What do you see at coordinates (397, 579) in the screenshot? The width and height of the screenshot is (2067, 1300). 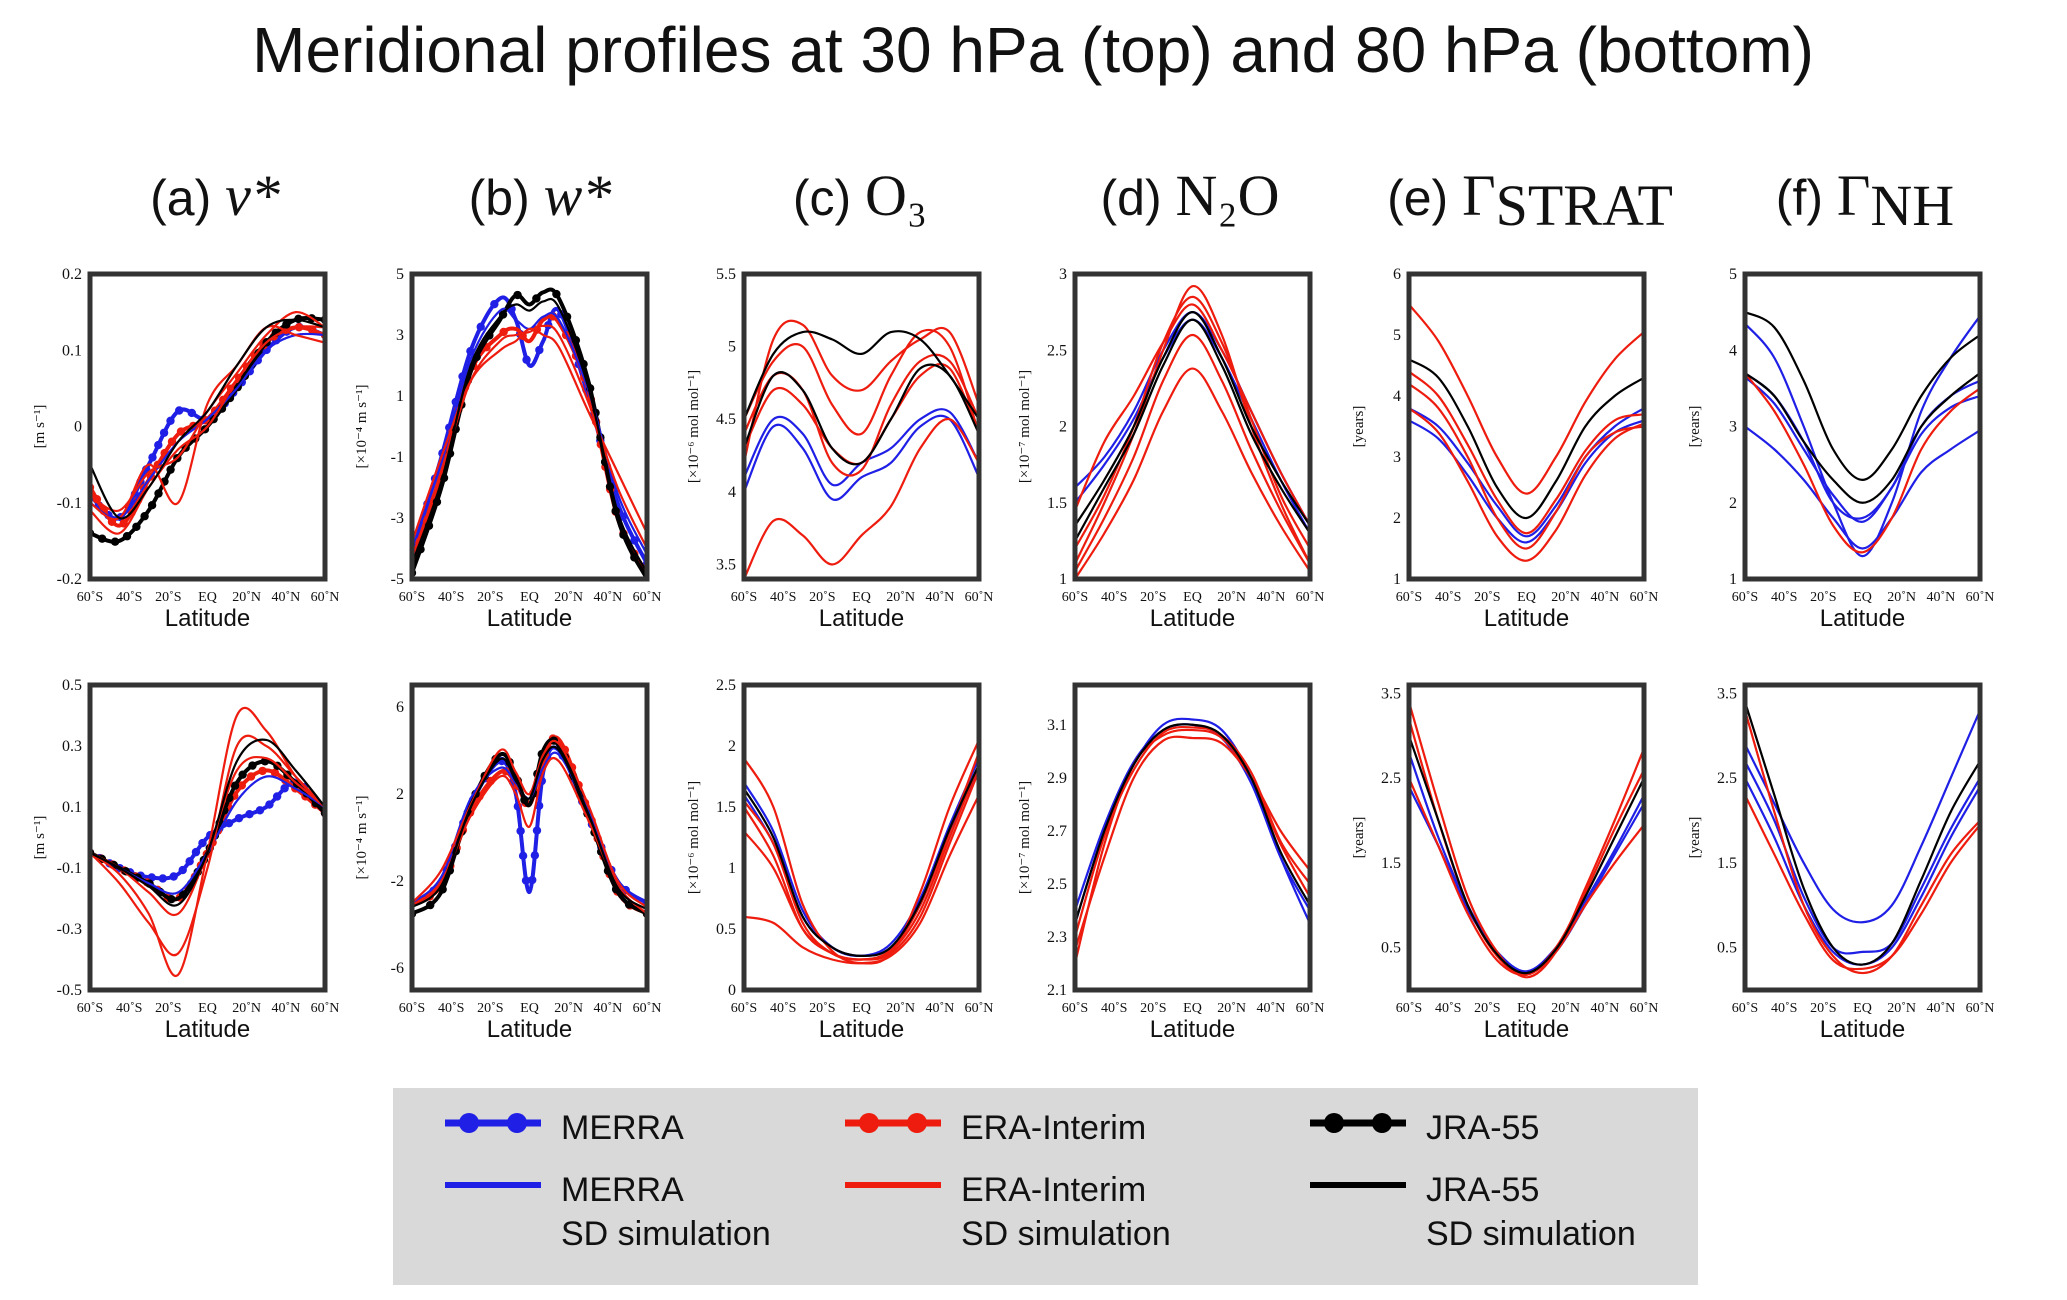 I see `y-tick-label: -5` at bounding box center [397, 579].